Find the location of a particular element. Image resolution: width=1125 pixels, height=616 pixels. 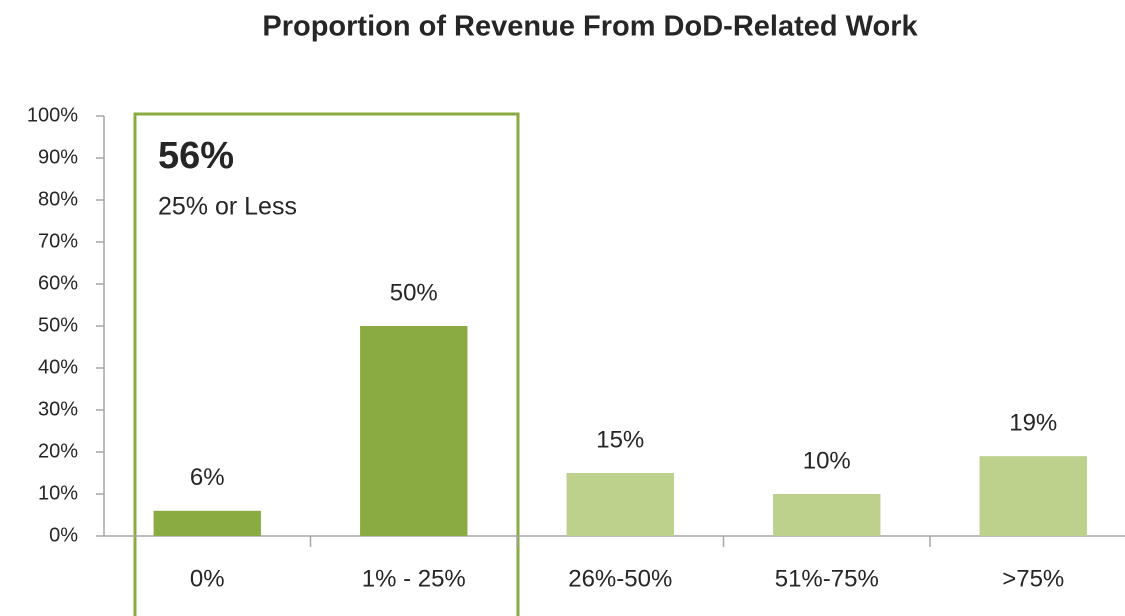

annotation-text: 25% or Less is located at coordinates (227, 207).